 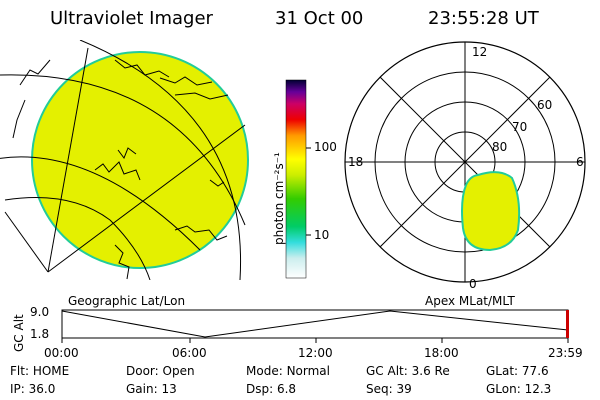 What do you see at coordinates (379, 389) in the screenshot?
I see `info-seq-label: Seq:` at bounding box center [379, 389].